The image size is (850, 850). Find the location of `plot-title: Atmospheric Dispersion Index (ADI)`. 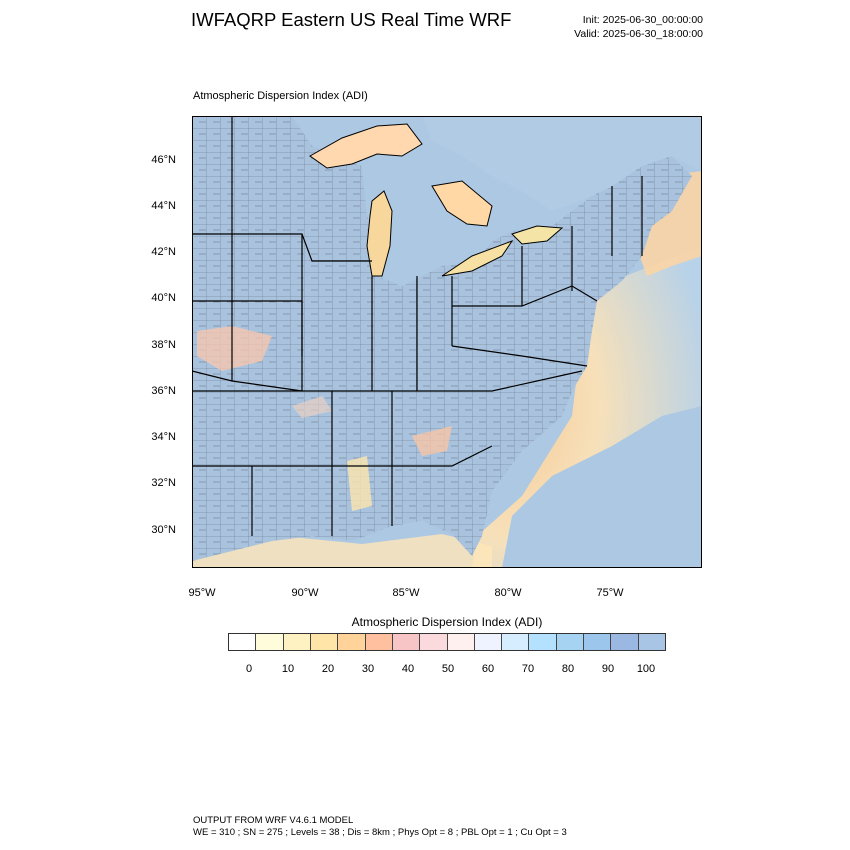

plot-title: Atmospheric Dispersion Index (ADI) is located at coordinates (280, 96).